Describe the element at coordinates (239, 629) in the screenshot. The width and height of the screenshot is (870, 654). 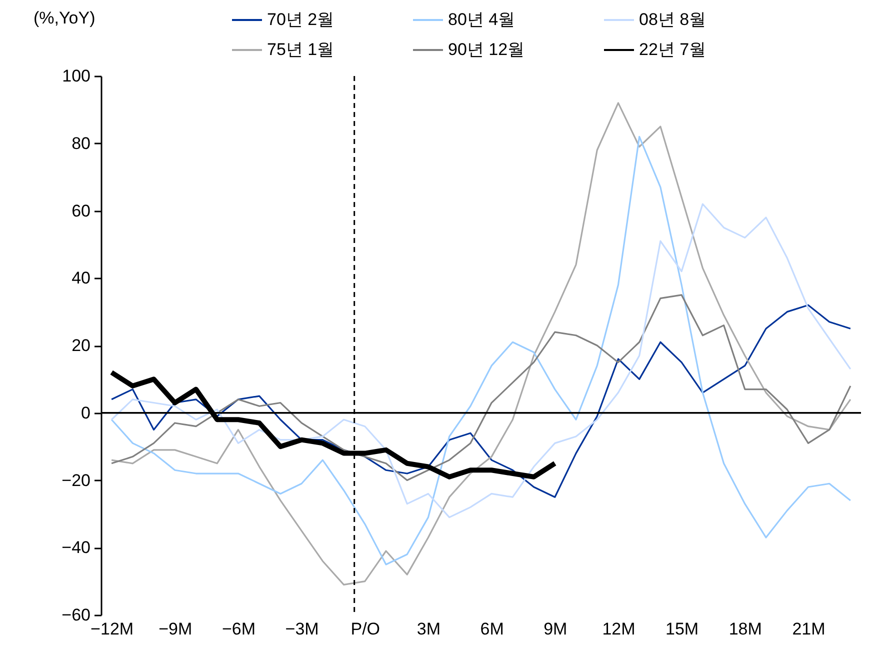
I see `x-tick-label: −6M` at that location.